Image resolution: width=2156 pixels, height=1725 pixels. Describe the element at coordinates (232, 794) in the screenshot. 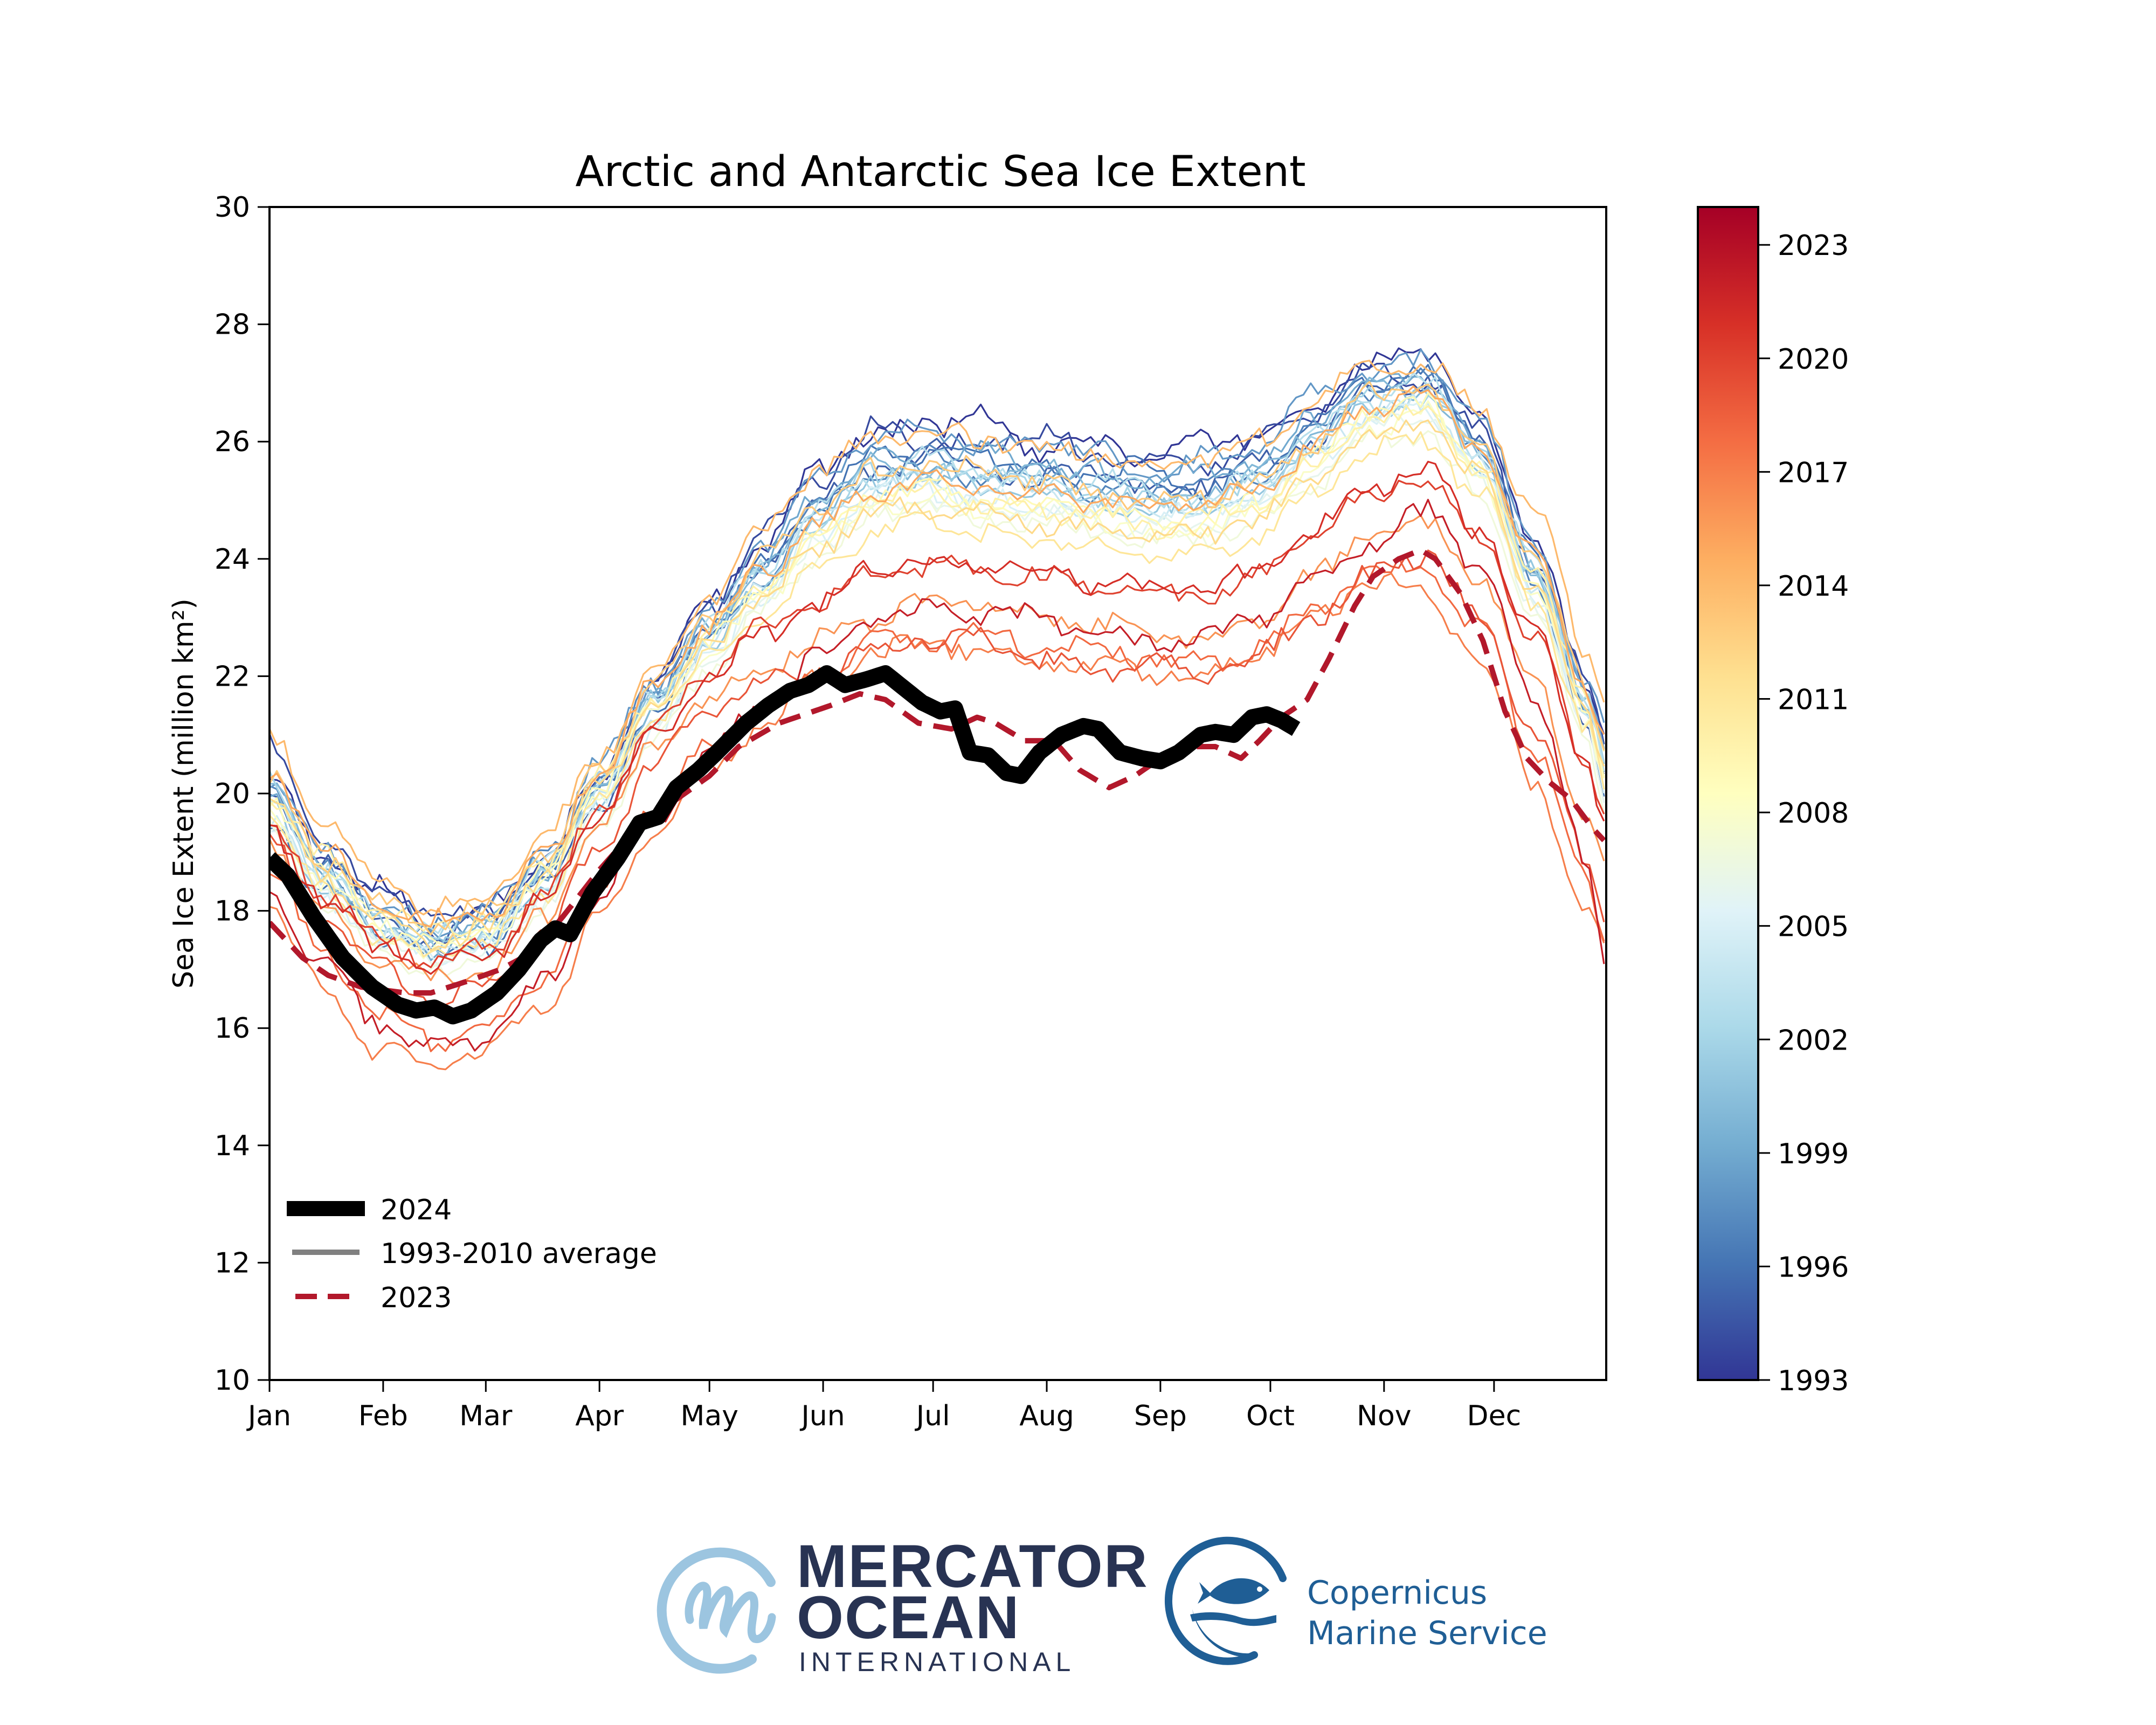

I see `y-tick-label: 20` at that location.